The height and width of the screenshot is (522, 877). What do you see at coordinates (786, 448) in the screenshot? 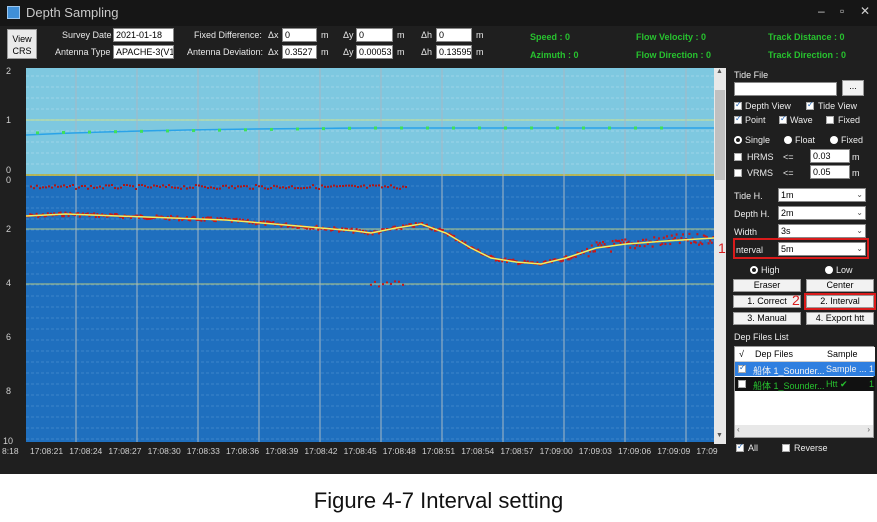
I see `reverse-checkbox` at bounding box center [786, 448].